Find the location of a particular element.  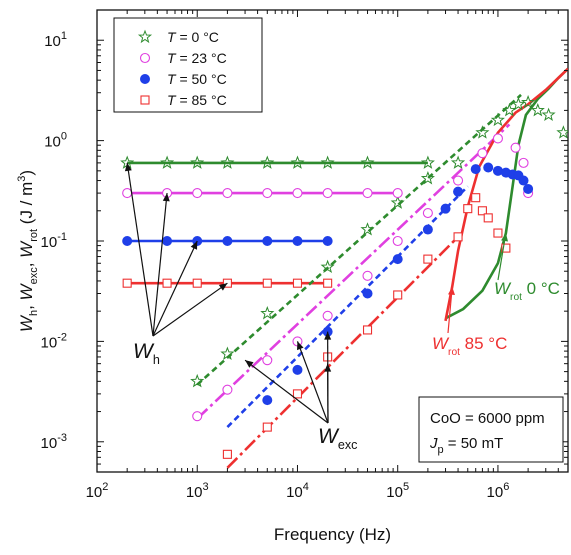

annotation-label: Wexc is located at coordinates (337, 438).